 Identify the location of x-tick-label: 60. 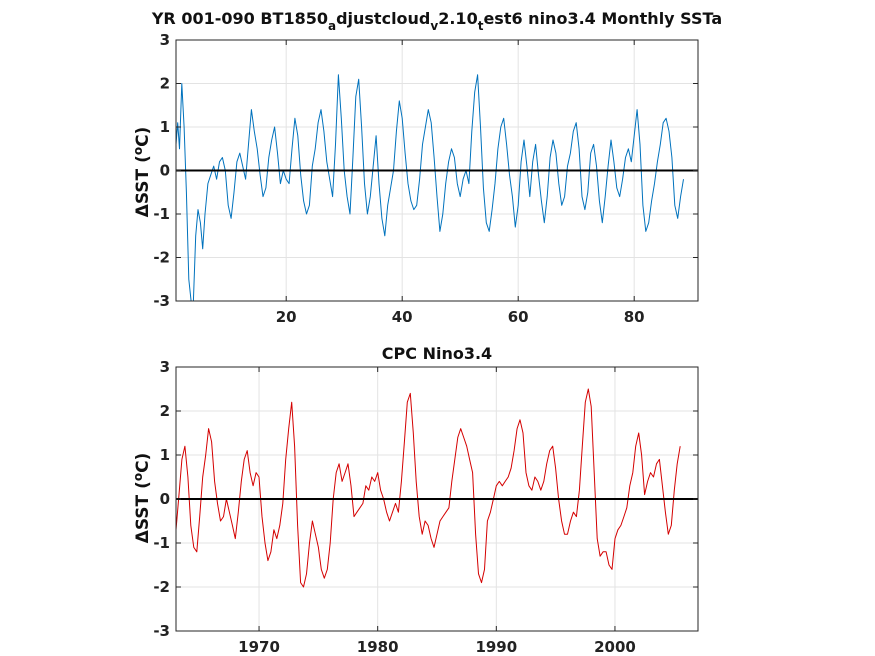
(518, 317).